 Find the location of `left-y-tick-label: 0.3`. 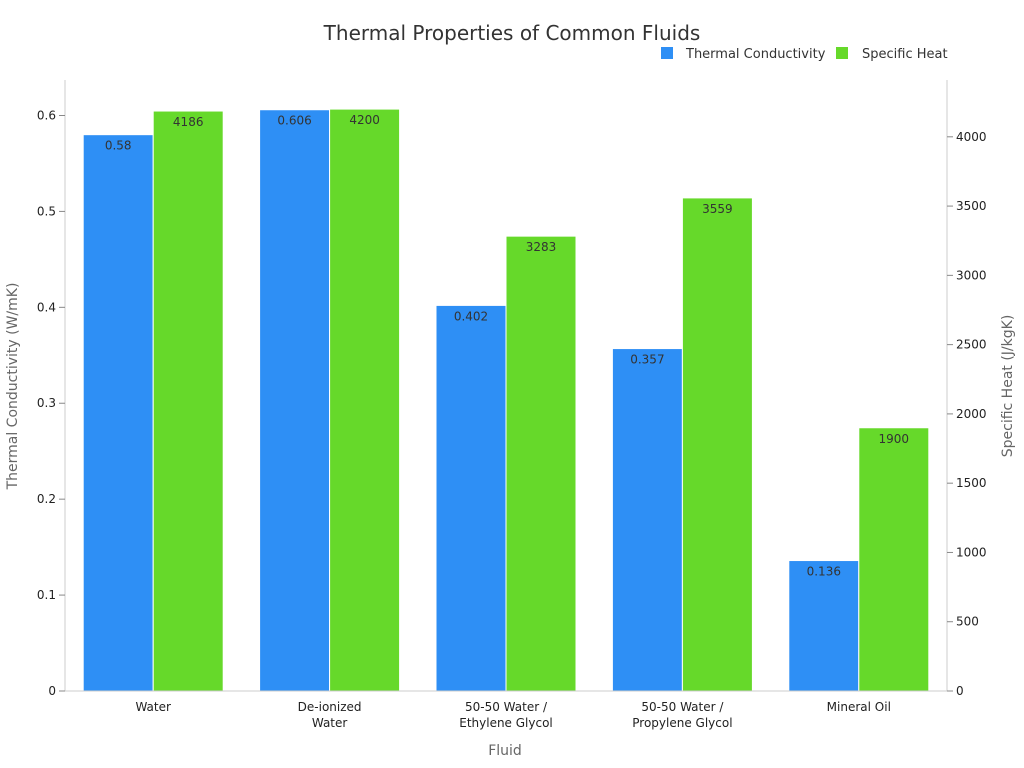

left-y-tick-label: 0.3 is located at coordinates (46, 403).